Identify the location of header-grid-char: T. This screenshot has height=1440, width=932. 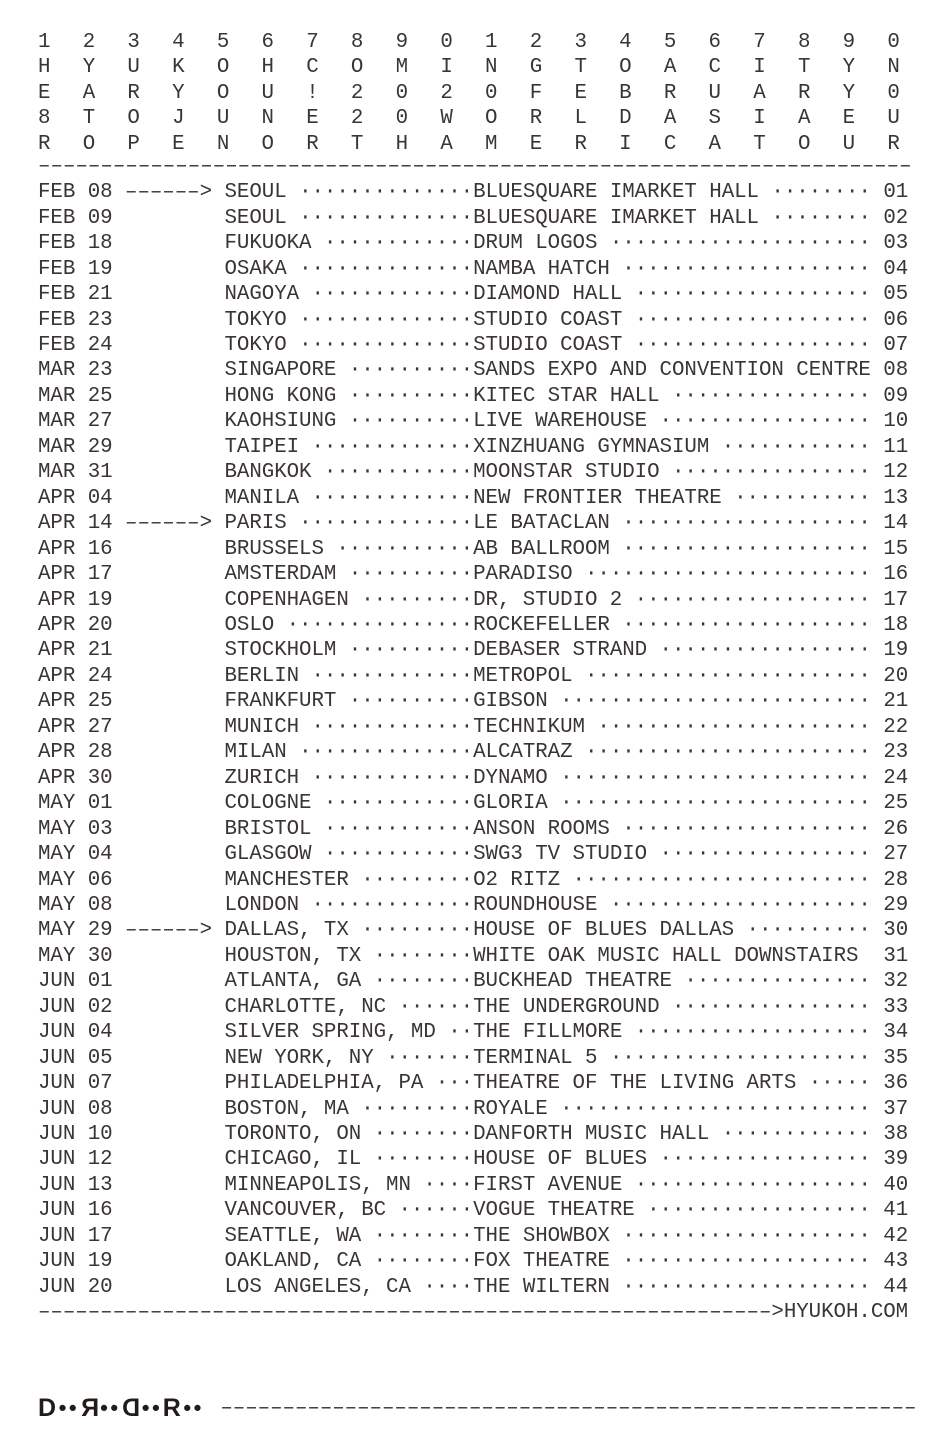
(89, 119).